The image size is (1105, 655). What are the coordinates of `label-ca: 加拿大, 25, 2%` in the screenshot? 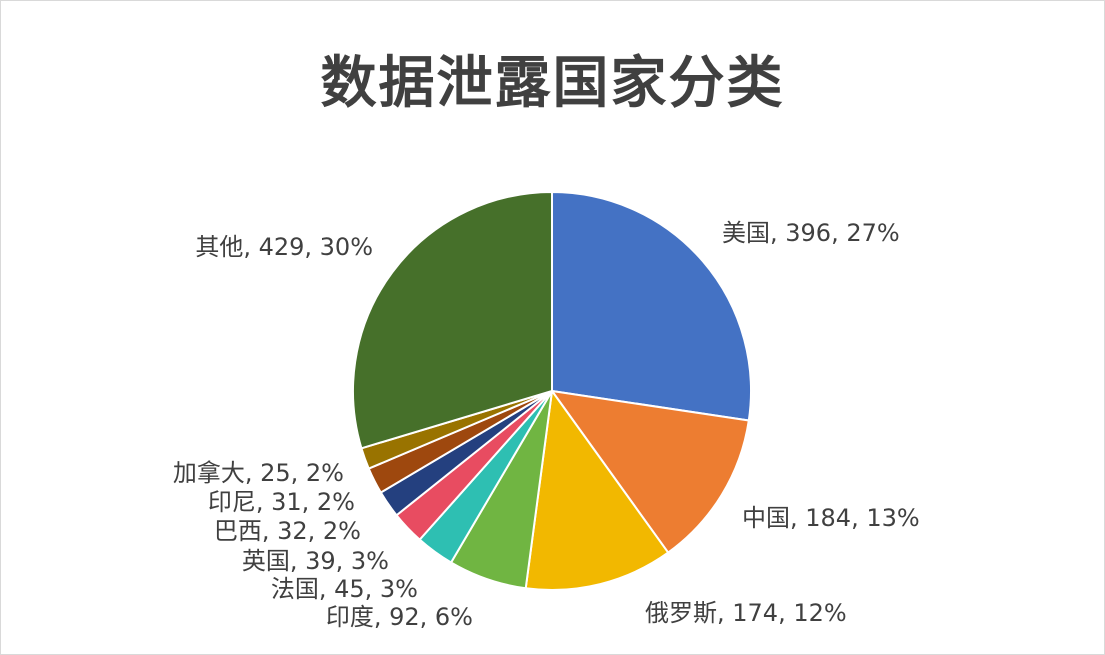 It's located at (258, 473).